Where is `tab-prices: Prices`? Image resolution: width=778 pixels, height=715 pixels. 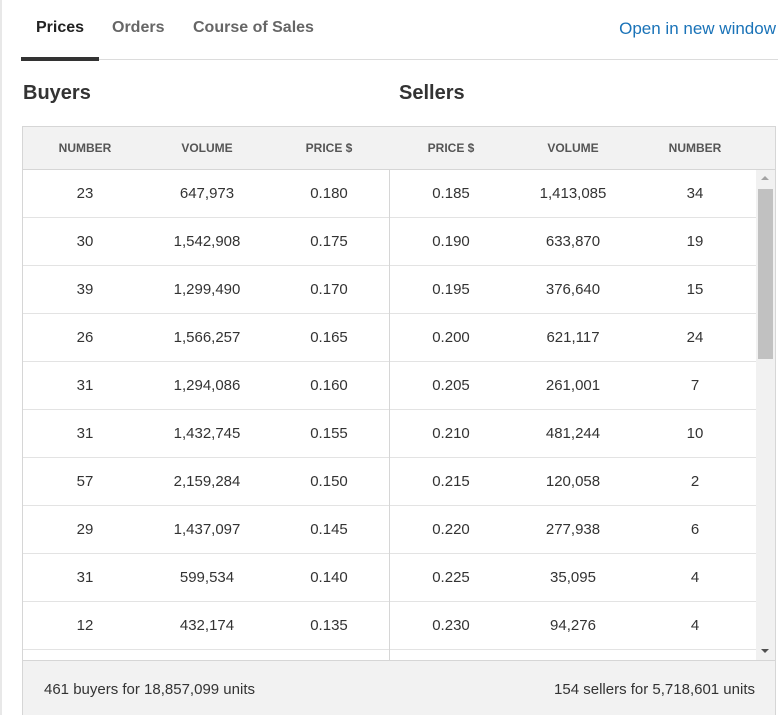 tab-prices: Prices is located at coordinates (60, 30).